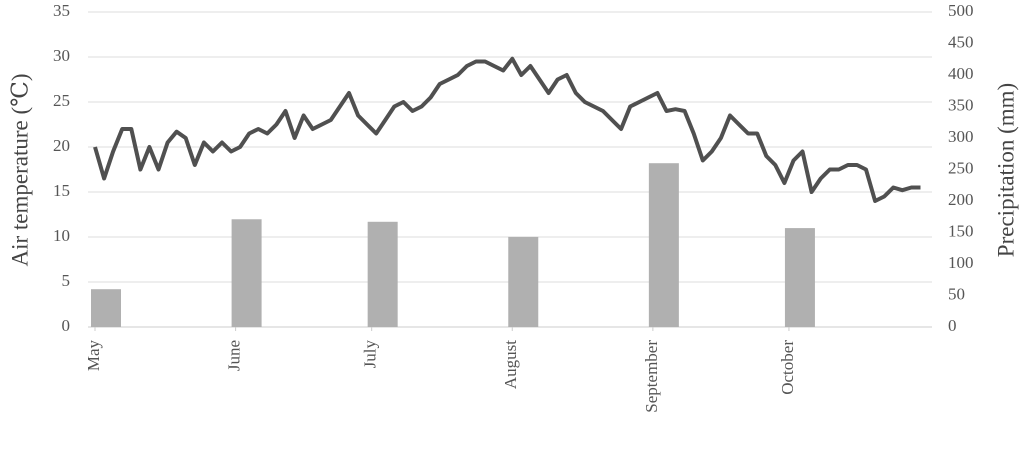  Describe the element at coordinates (370, 354) in the screenshot. I see `x-tick-label: July` at that location.